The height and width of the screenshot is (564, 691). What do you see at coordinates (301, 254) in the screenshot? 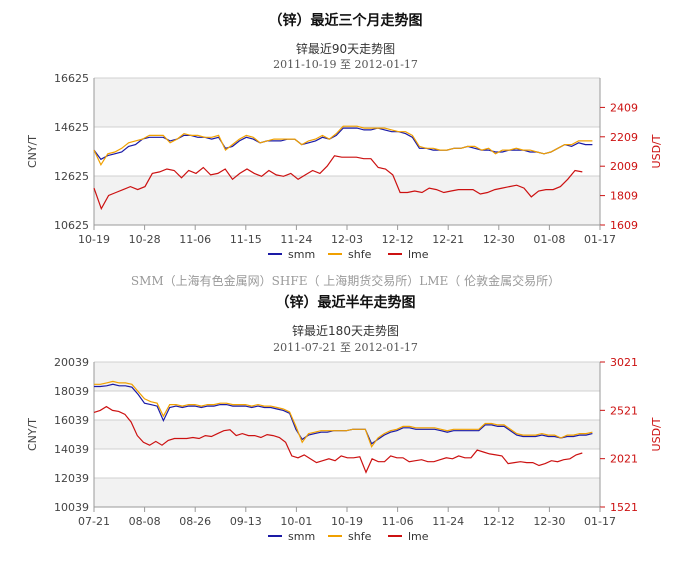
I see `chart1-legend-label-smm: smm` at bounding box center [301, 254].